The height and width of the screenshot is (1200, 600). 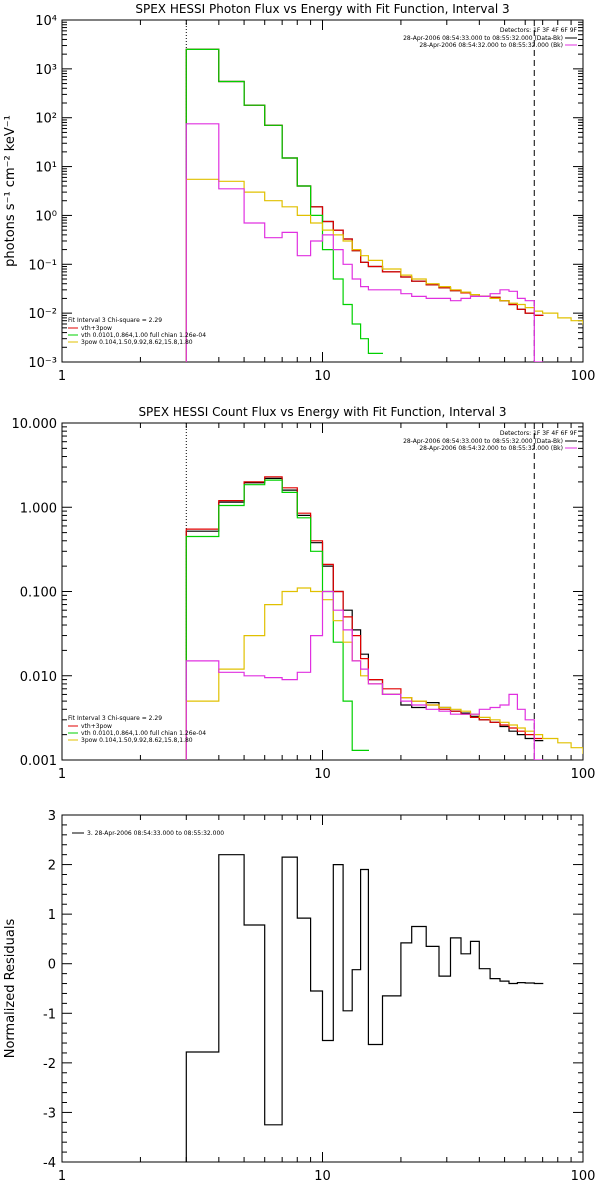 I want to click on y-axis-label: photons s⁻¹ cm⁻² keV⁻¹, so click(x=10, y=191).